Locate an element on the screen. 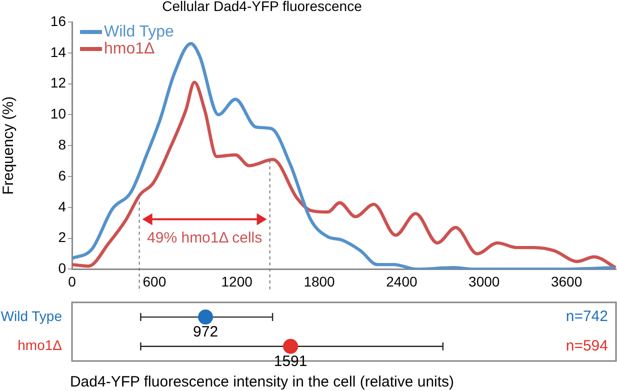  legend-label: Wild Type is located at coordinates (139, 31).